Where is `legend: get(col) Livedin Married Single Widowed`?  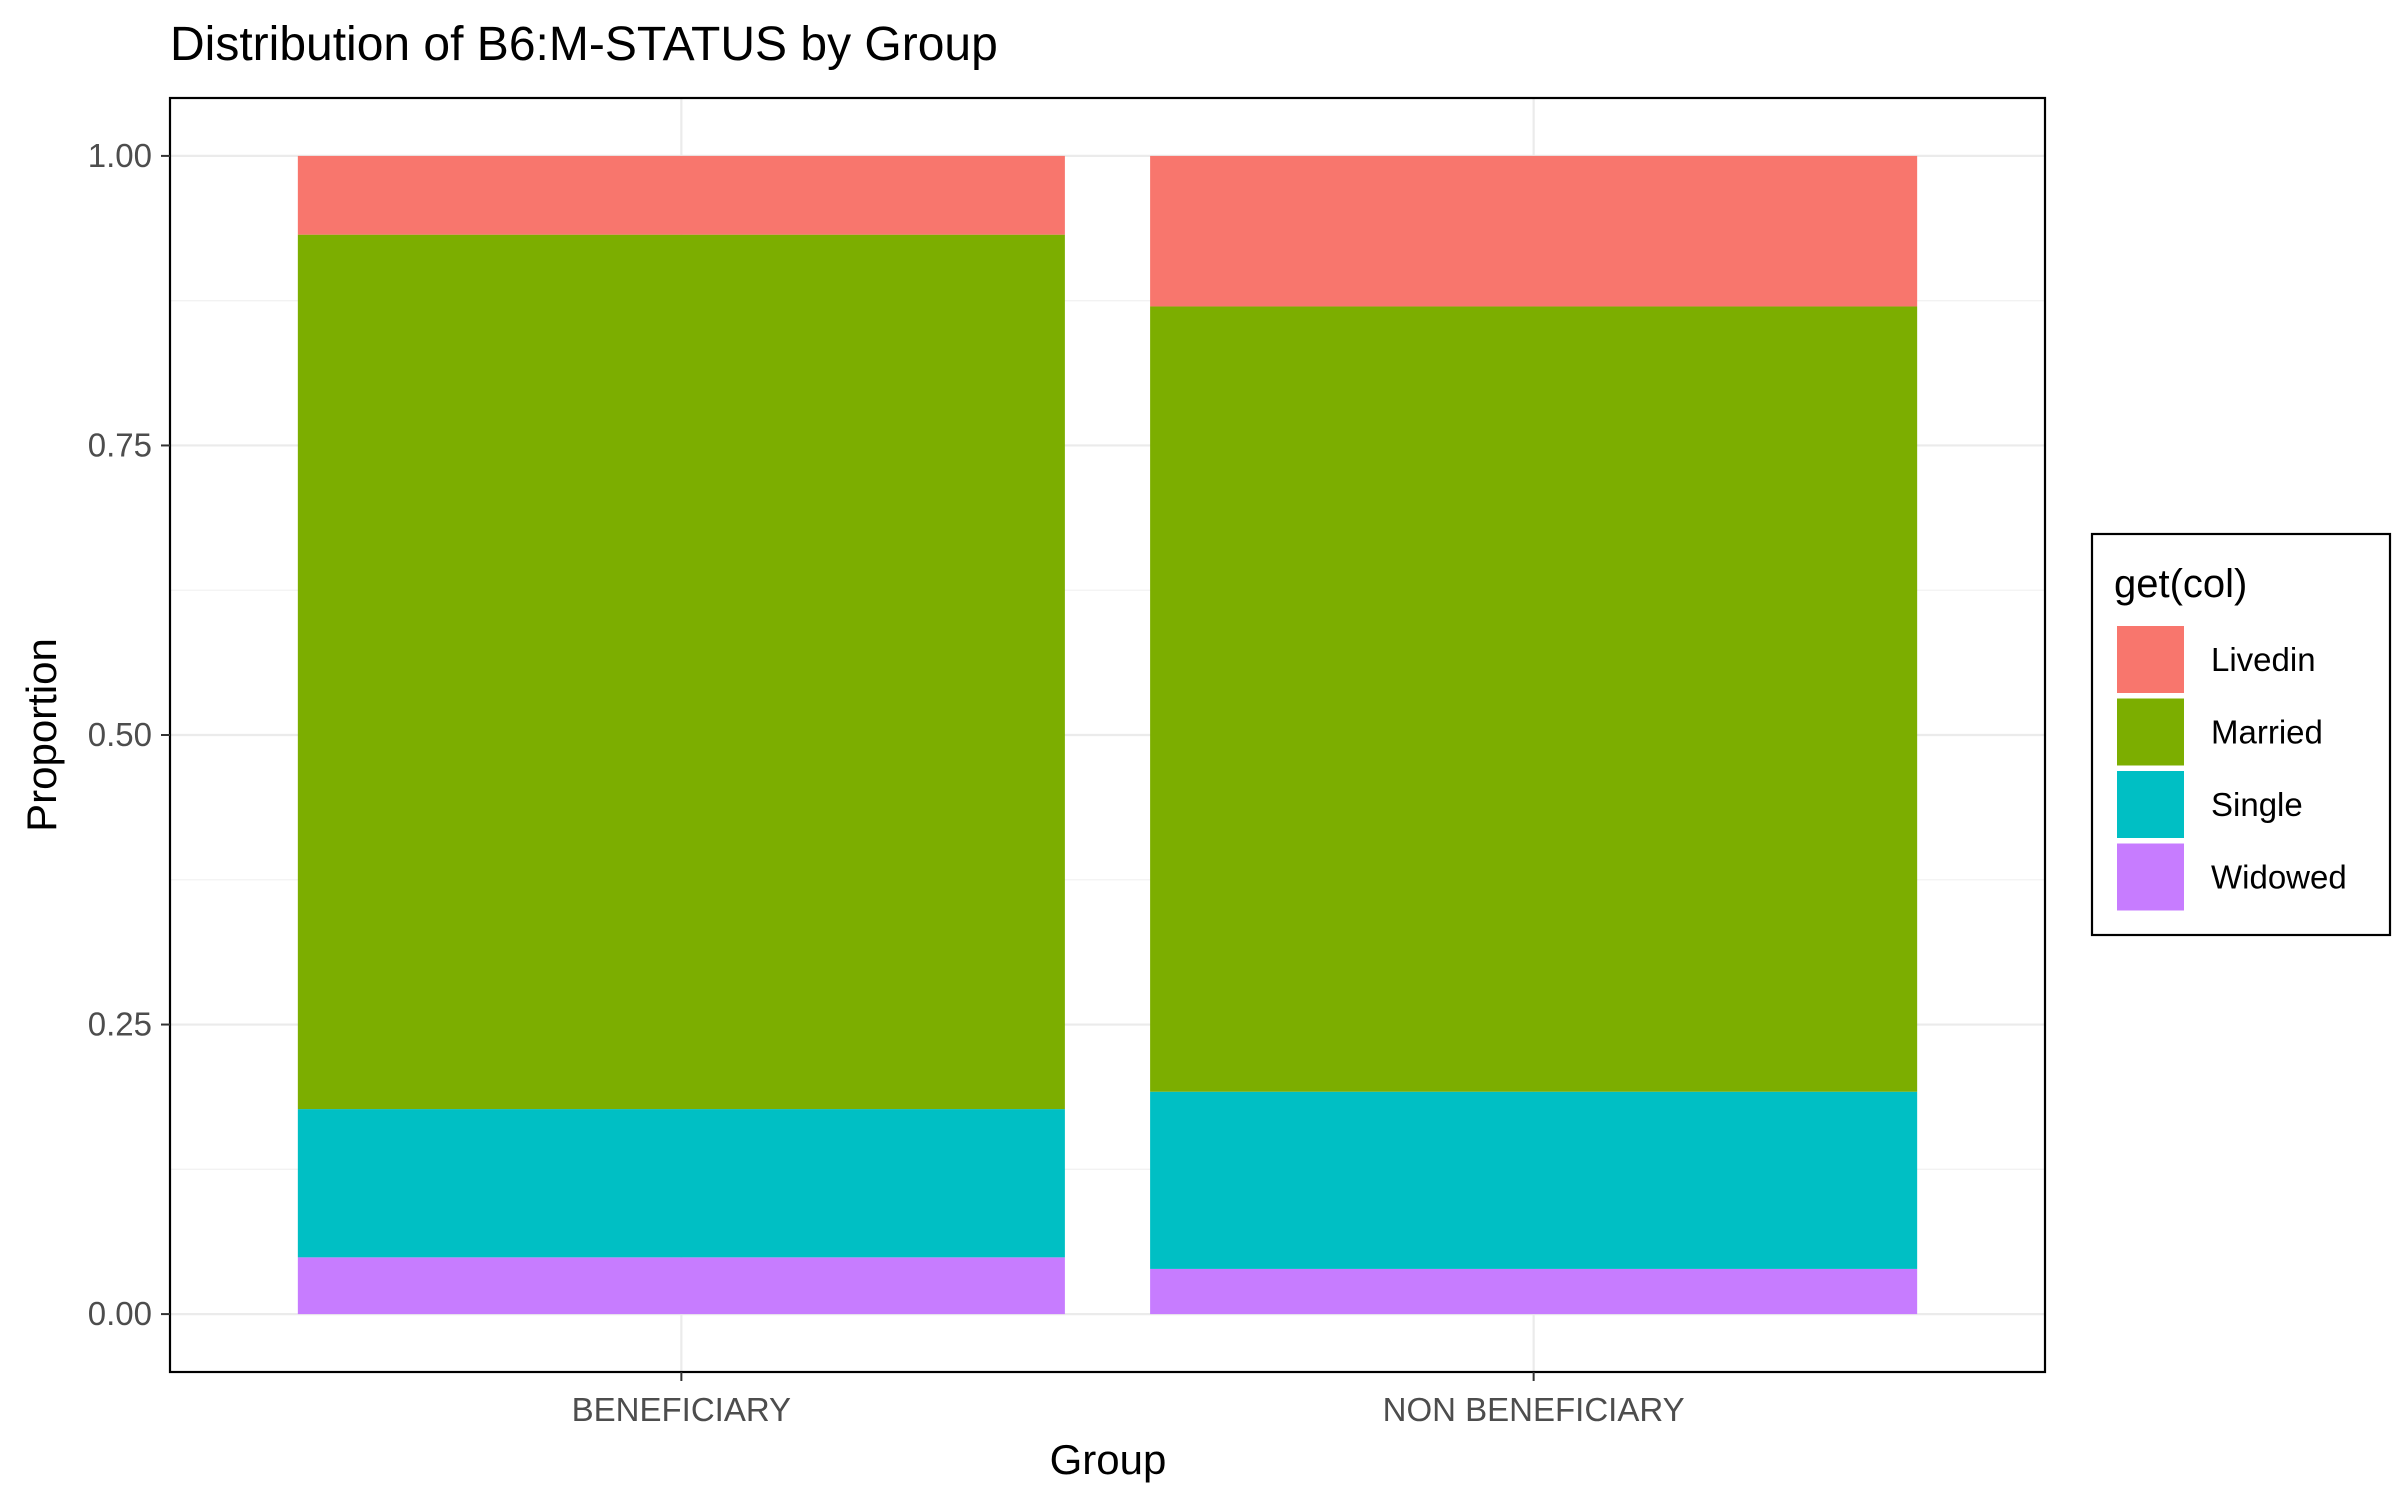
legend: get(col) Livedin Married Single Widowed is located at coordinates (2241, 734).